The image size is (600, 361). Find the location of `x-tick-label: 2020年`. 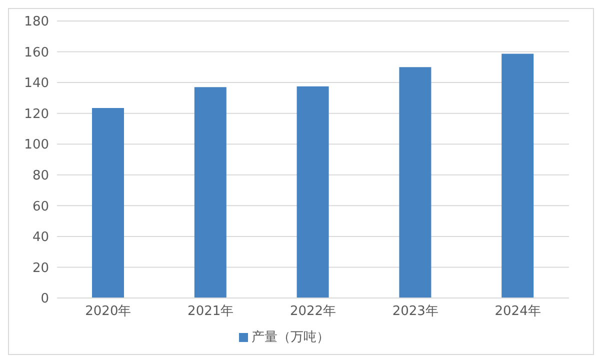

x-tick-label: 2020年 is located at coordinates (108, 312).